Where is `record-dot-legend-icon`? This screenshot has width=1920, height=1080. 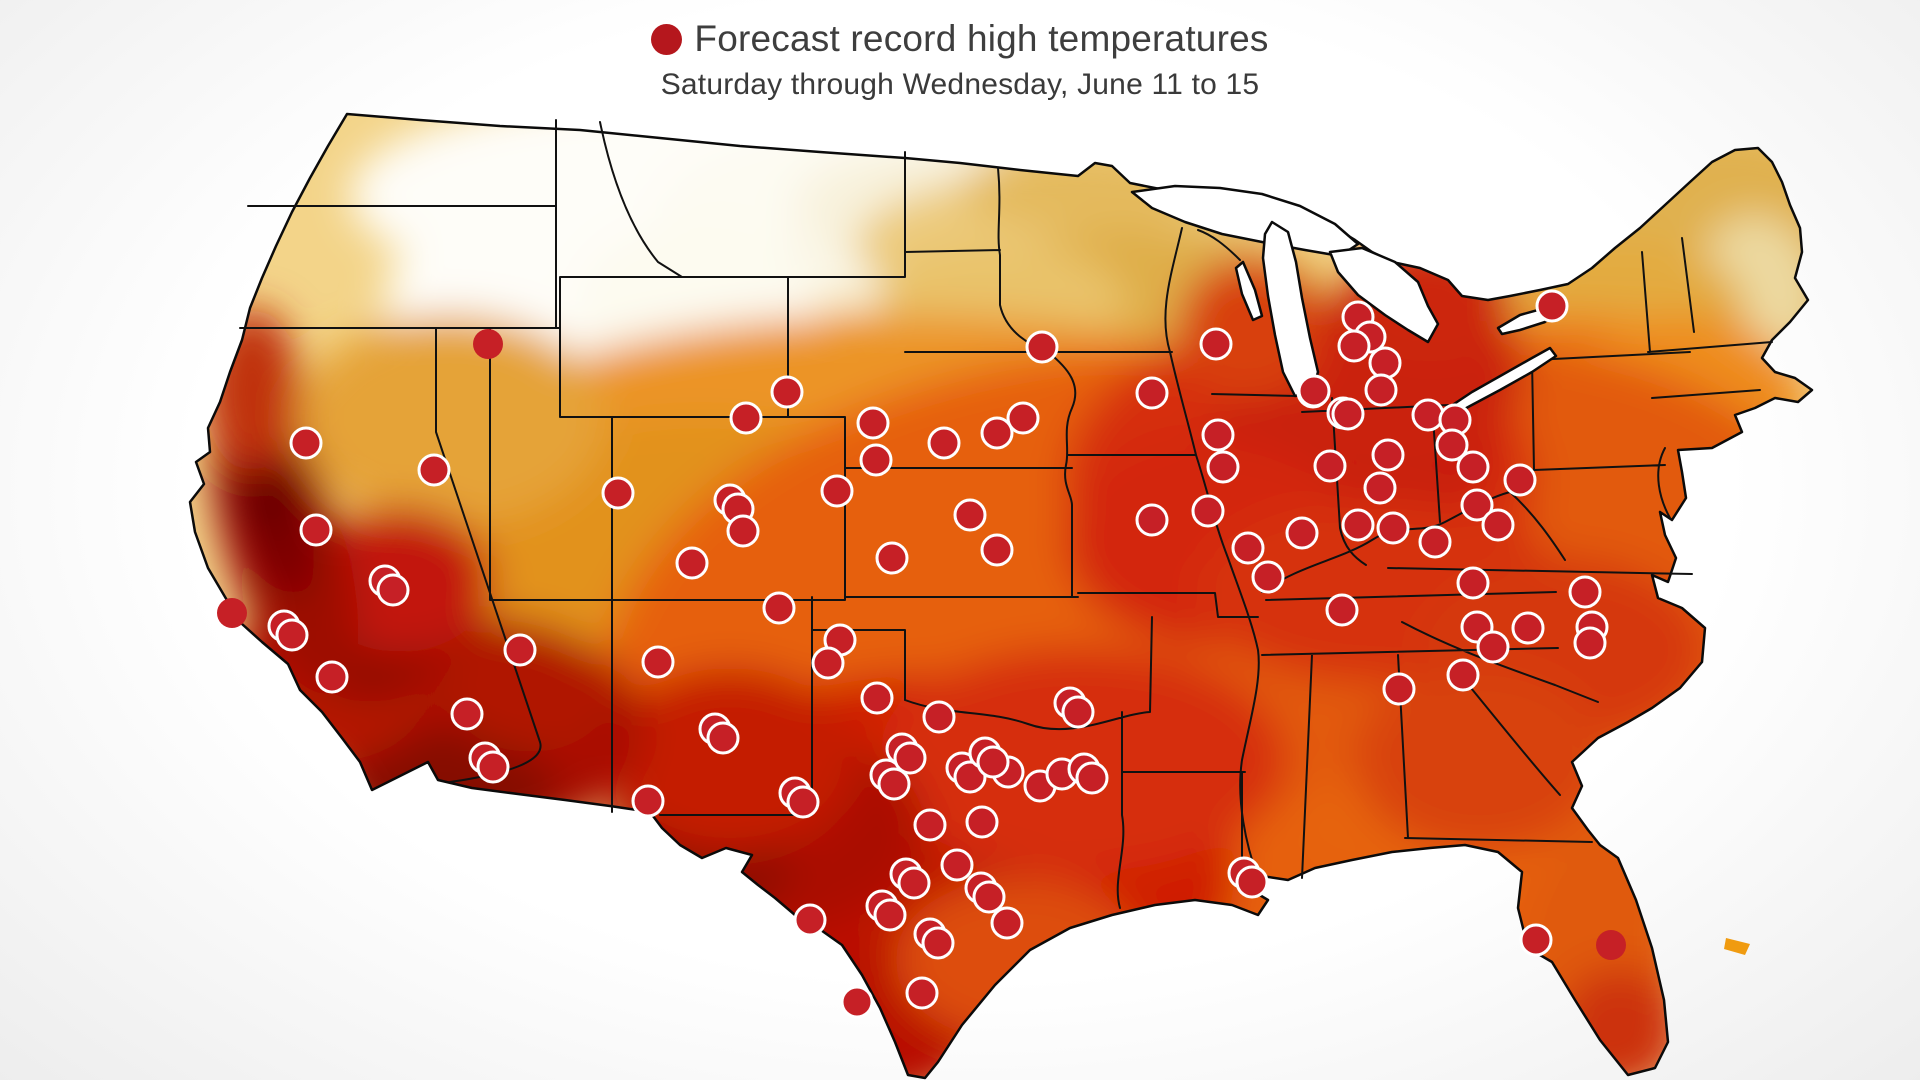
record-dot-legend-icon is located at coordinates (667, 39).